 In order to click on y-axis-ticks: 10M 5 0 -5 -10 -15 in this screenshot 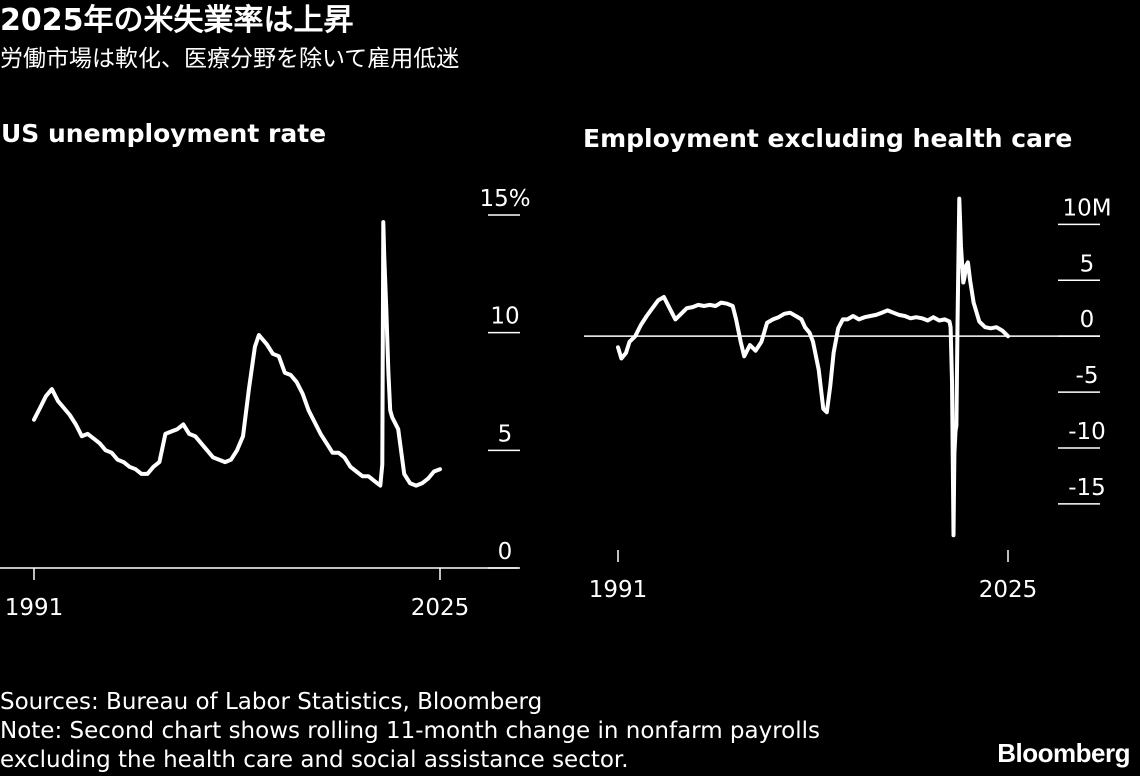, I will do `click(1085, 350)`.